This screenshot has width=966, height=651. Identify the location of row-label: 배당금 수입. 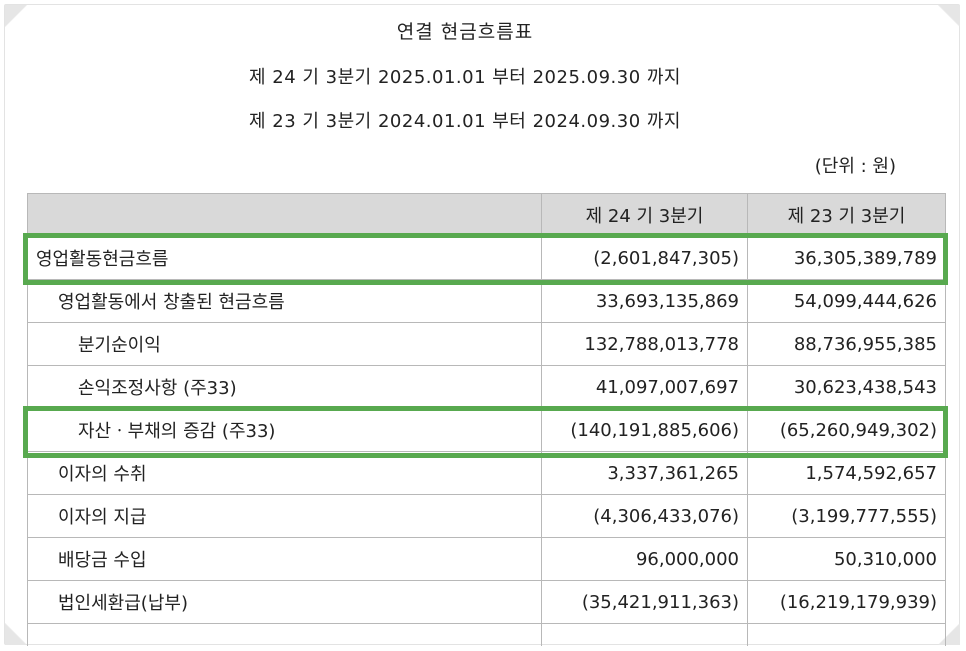
(284, 559).